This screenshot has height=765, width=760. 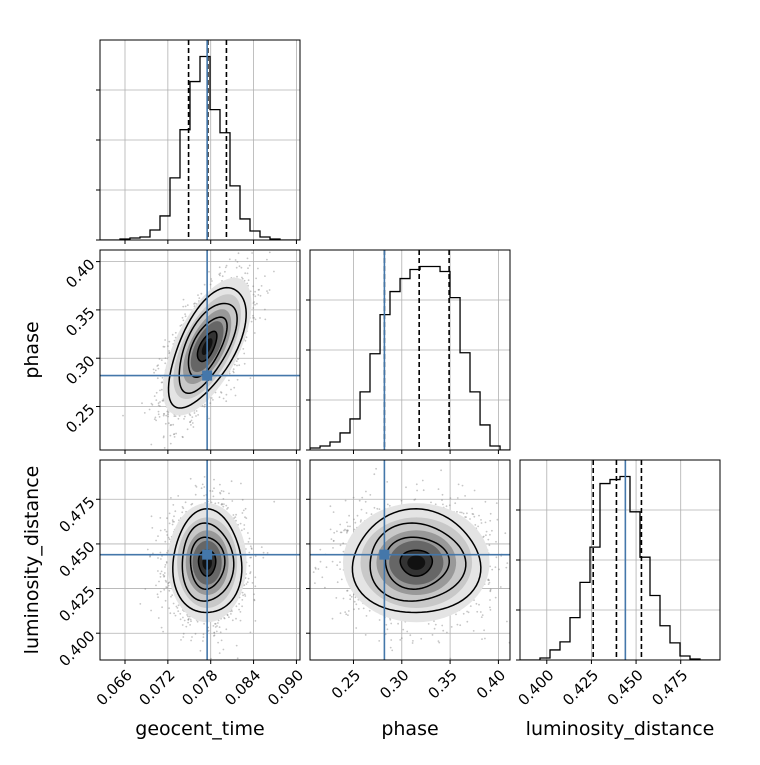 What do you see at coordinates (410, 350) in the screenshot?
I see `hist-panel-phase` at bounding box center [410, 350].